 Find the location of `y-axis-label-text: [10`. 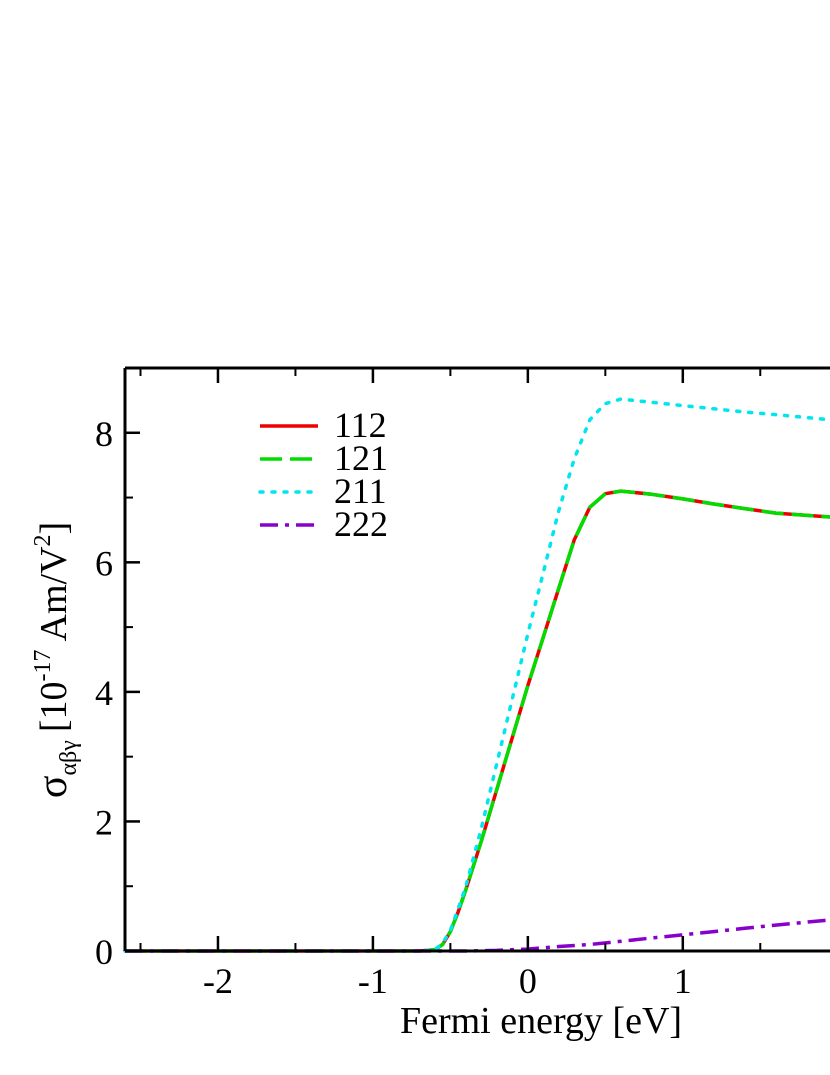

y-axis-label-text: [10 is located at coordinates (54, 706).